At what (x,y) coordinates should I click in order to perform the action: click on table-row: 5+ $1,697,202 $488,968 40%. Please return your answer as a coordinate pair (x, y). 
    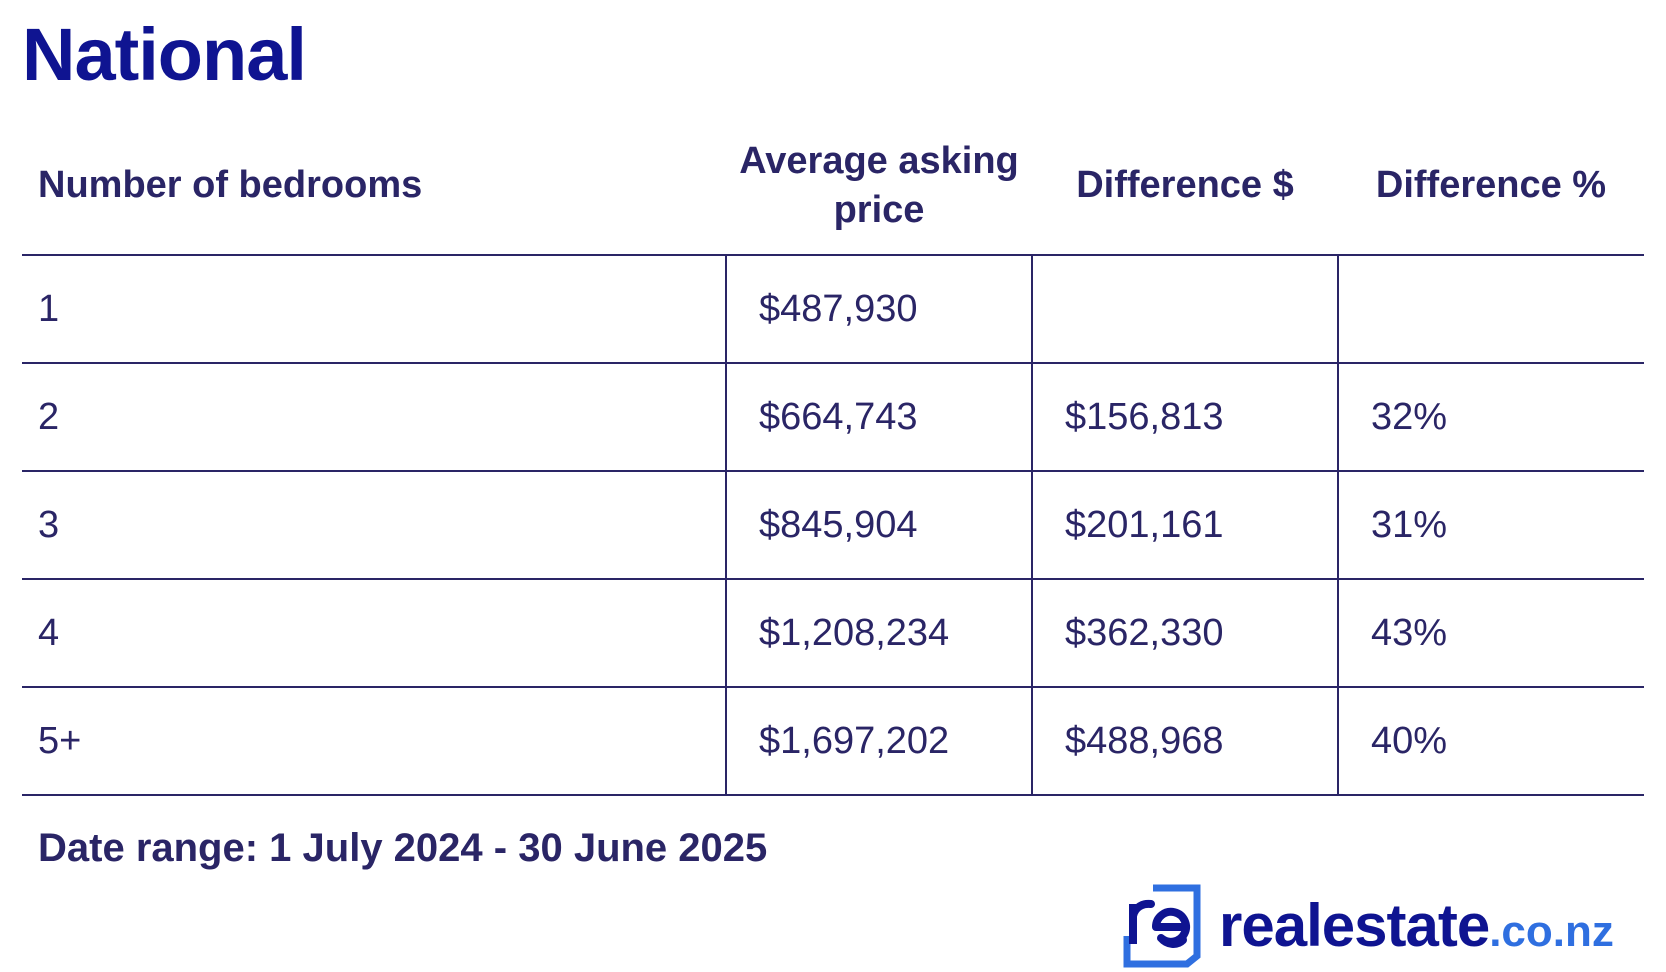
    Looking at the image, I should click on (833, 741).